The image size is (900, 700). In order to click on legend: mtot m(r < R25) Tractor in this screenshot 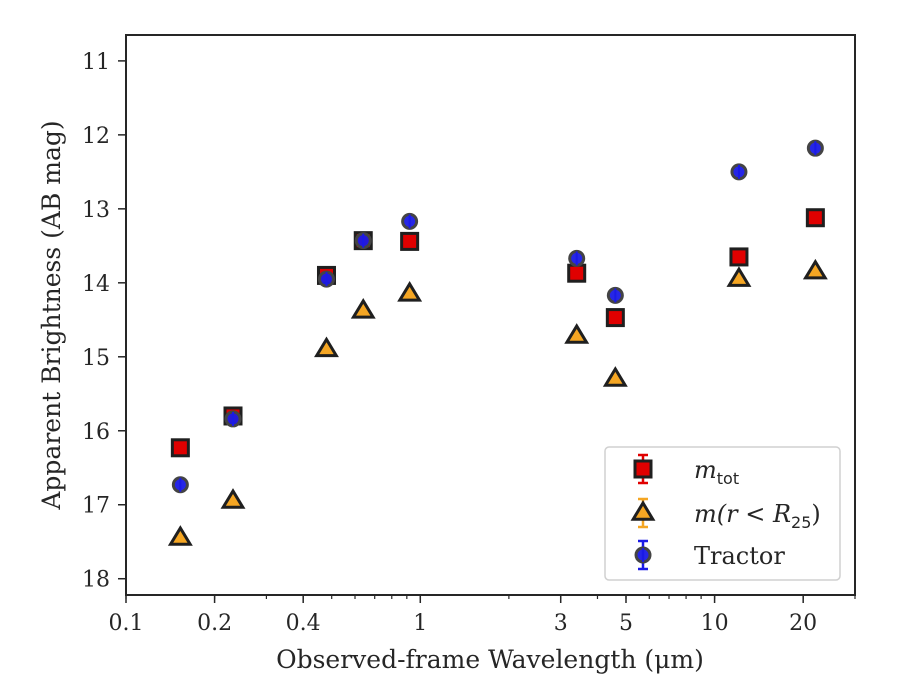, I will do `click(722, 513)`.